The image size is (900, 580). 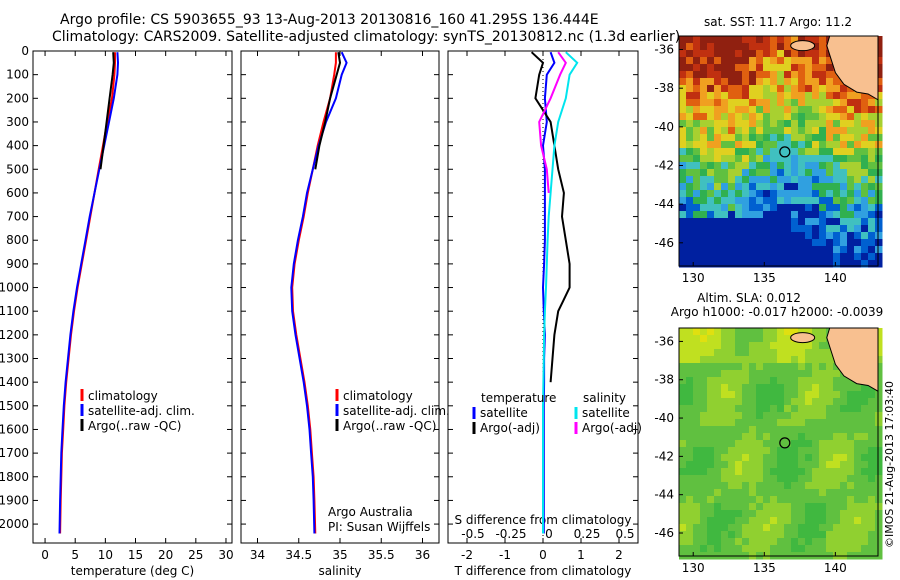 What do you see at coordinates (664, 418) in the screenshot?
I see `y-tick-label: -40` at bounding box center [664, 418].